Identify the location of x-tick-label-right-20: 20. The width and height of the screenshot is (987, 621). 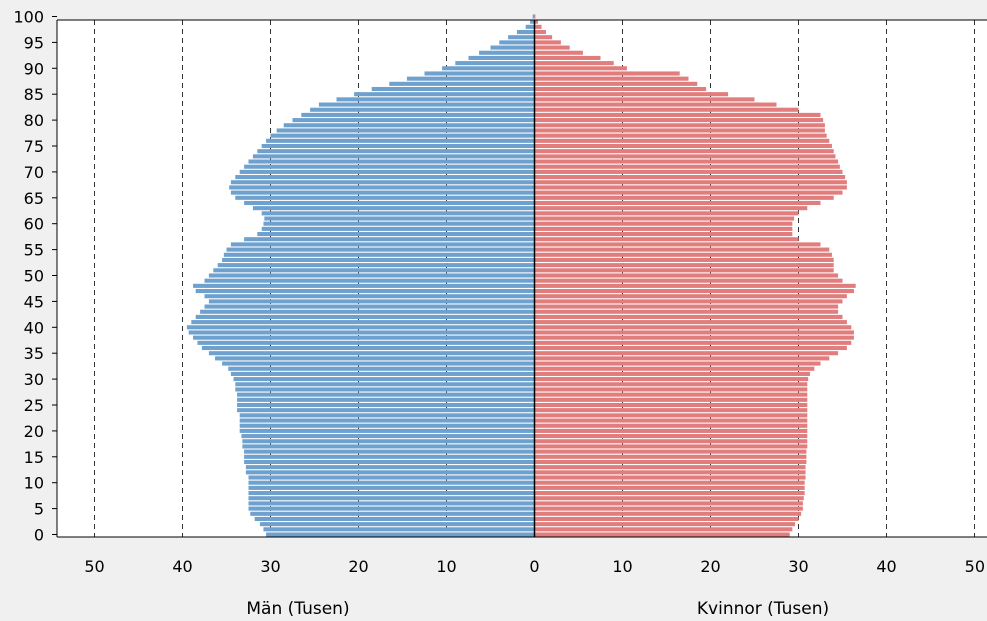
(710, 566).